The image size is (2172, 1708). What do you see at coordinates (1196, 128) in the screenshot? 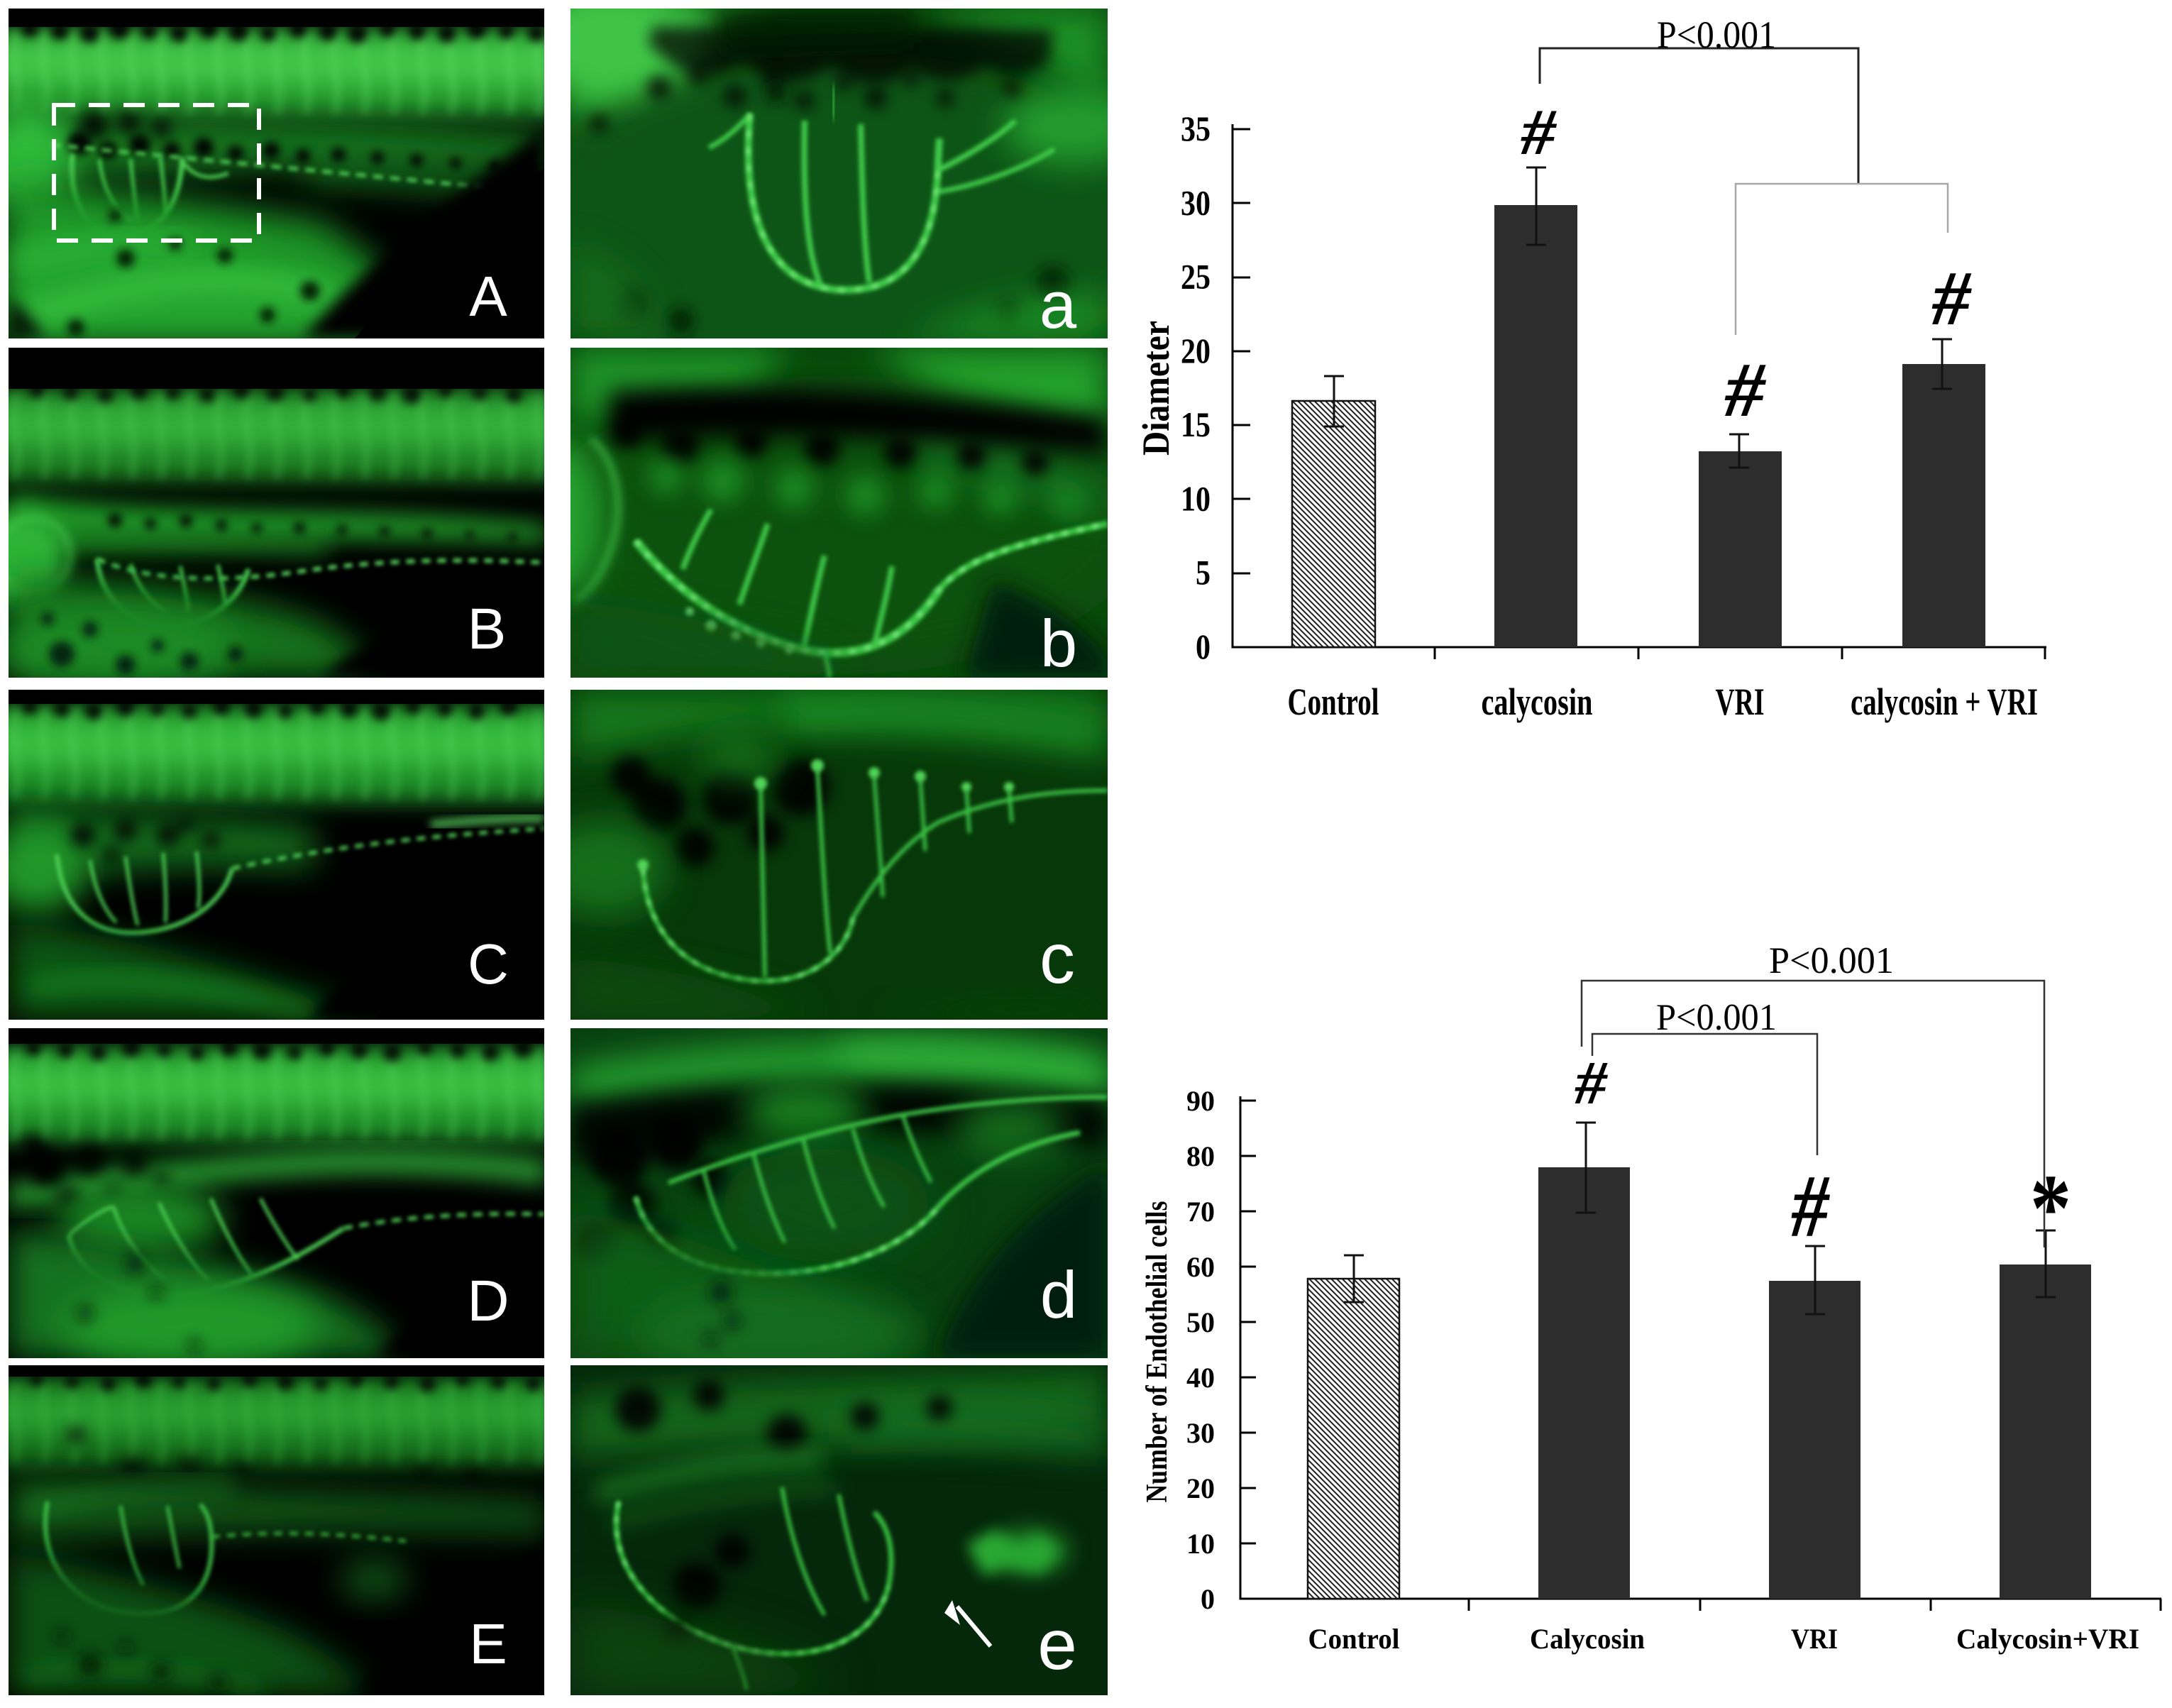
I see `svg-text: 35` at bounding box center [1196, 128].